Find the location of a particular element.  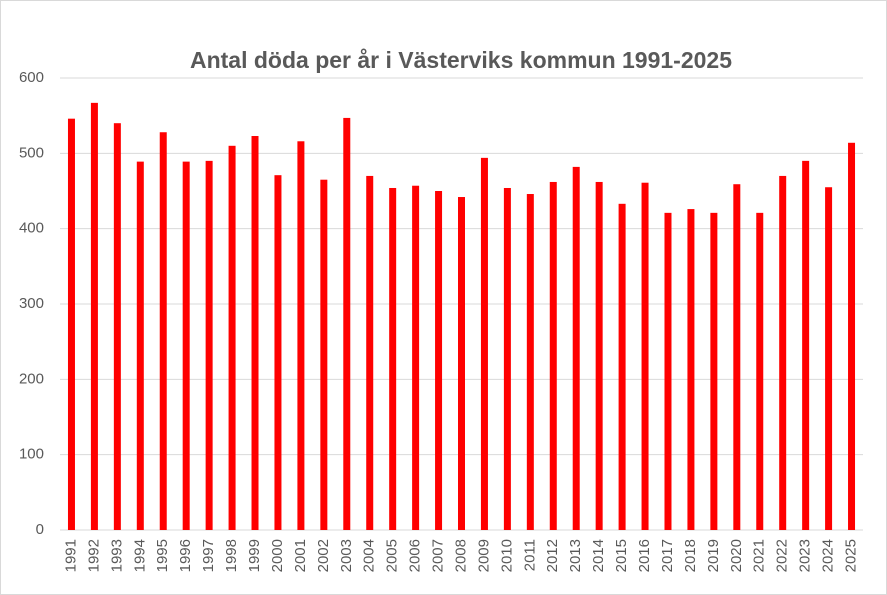

x-tick-label: 2018 is located at coordinates (690, 555).